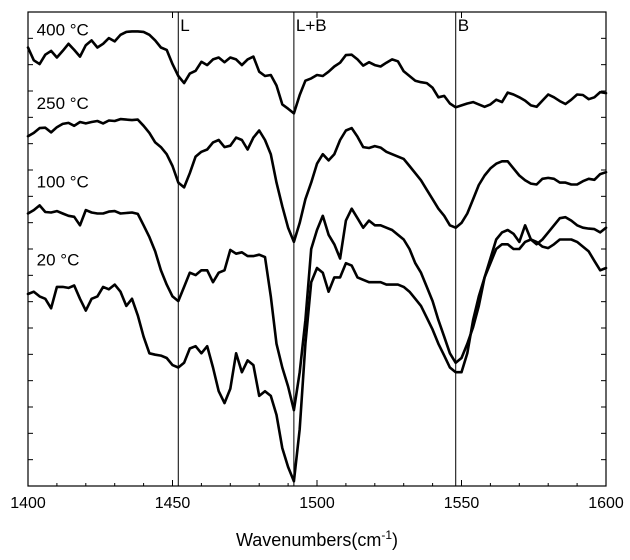  What do you see at coordinates (395, 540) in the screenshot?
I see `x-axis-title-close: )` at bounding box center [395, 540].